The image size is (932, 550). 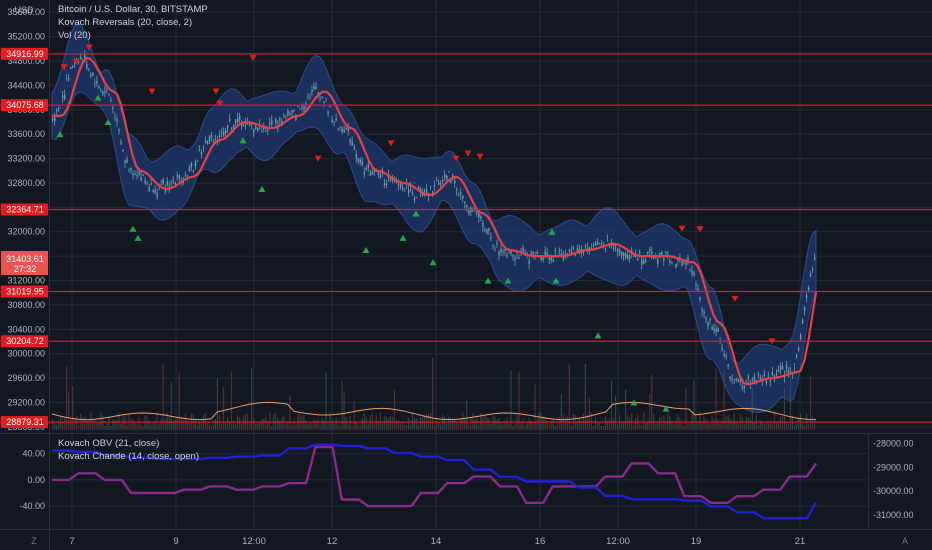 I want to click on auto-scale-left: Z, so click(x=34, y=541).